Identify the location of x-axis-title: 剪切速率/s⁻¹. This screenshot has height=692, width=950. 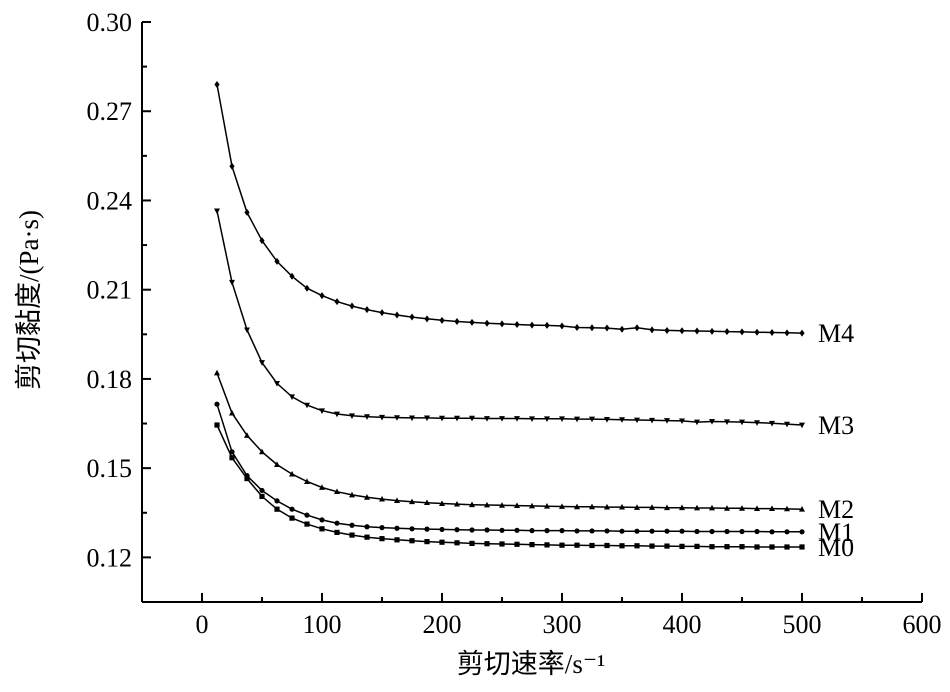
(531, 664).